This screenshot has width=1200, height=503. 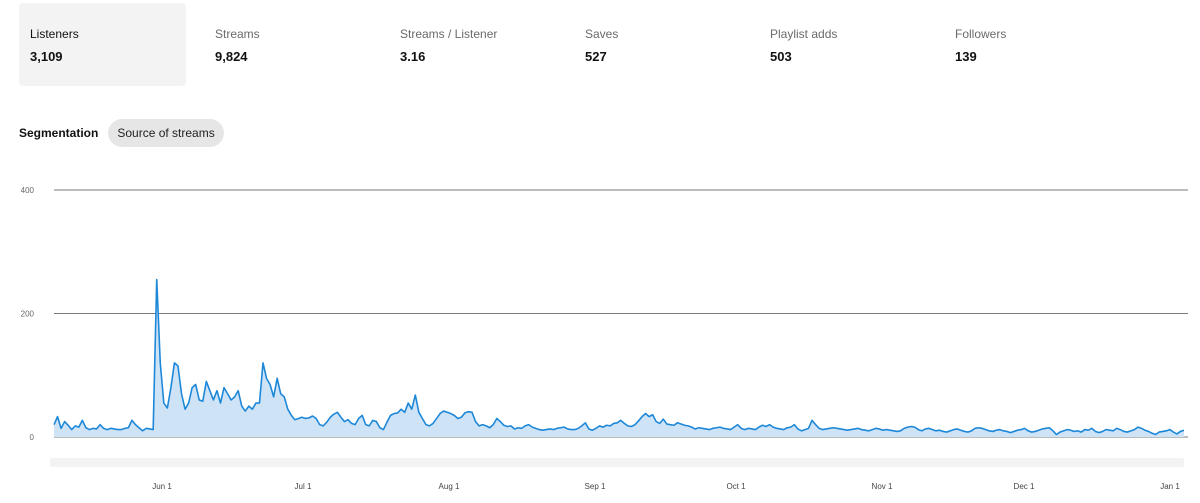 I want to click on metric-tab-listeners: Listeners 3,109, so click(x=102, y=44).